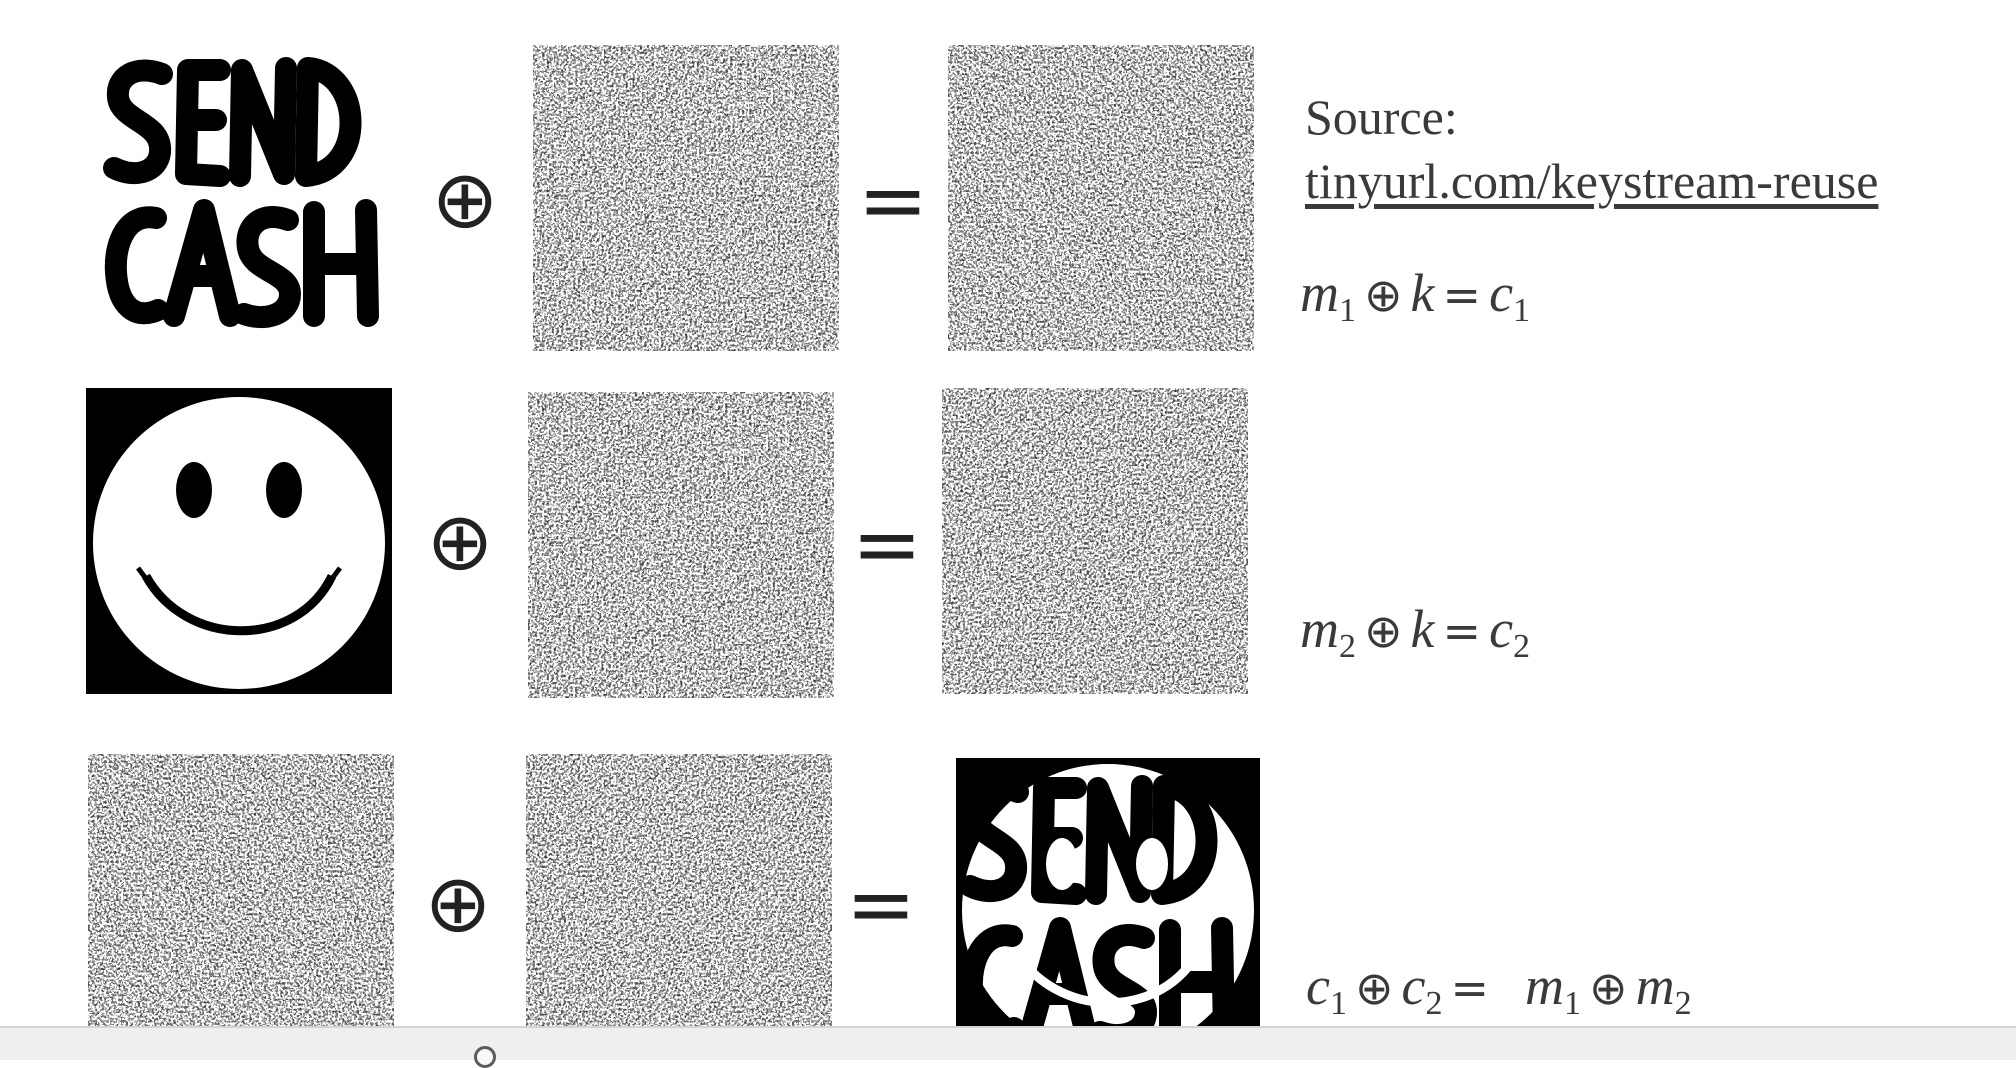 This screenshot has width=2016, height=1068. What do you see at coordinates (239, 541) in the screenshot?
I see `smiley-face-icon` at bounding box center [239, 541].